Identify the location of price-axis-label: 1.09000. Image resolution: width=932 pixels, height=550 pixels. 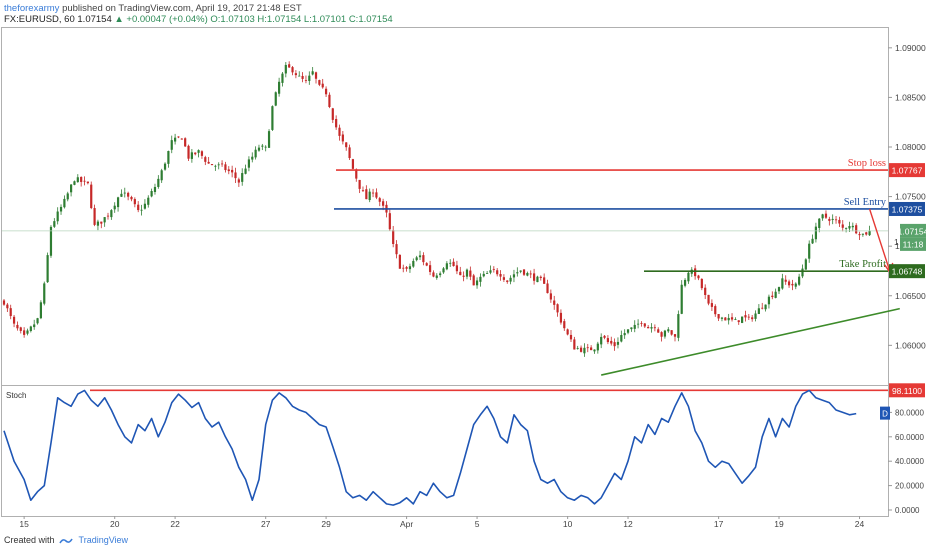
(910, 48).